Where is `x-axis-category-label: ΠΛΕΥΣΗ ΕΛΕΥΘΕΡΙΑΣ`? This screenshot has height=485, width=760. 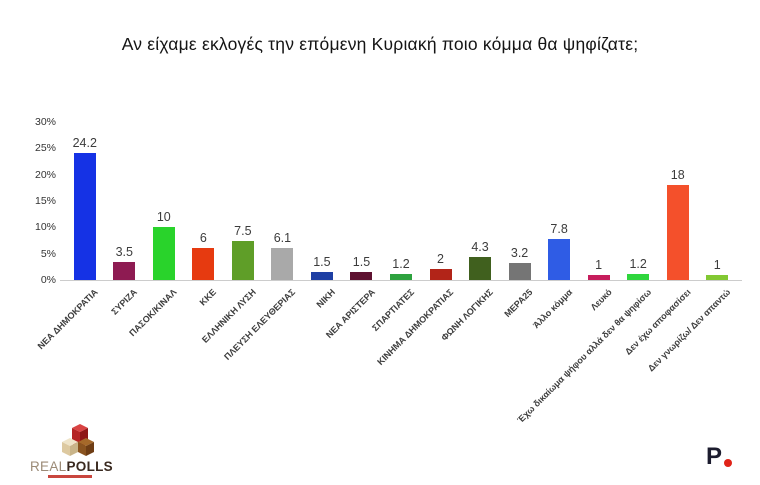 x-axis-category-label: ΠΛΕΥΣΗ ΕΛΕΥΘΕΡΙΑΣ is located at coordinates (260, 324).